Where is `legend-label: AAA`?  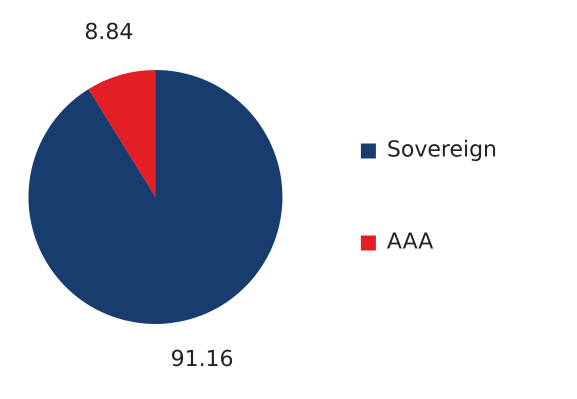 legend-label: AAA is located at coordinates (410, 242).